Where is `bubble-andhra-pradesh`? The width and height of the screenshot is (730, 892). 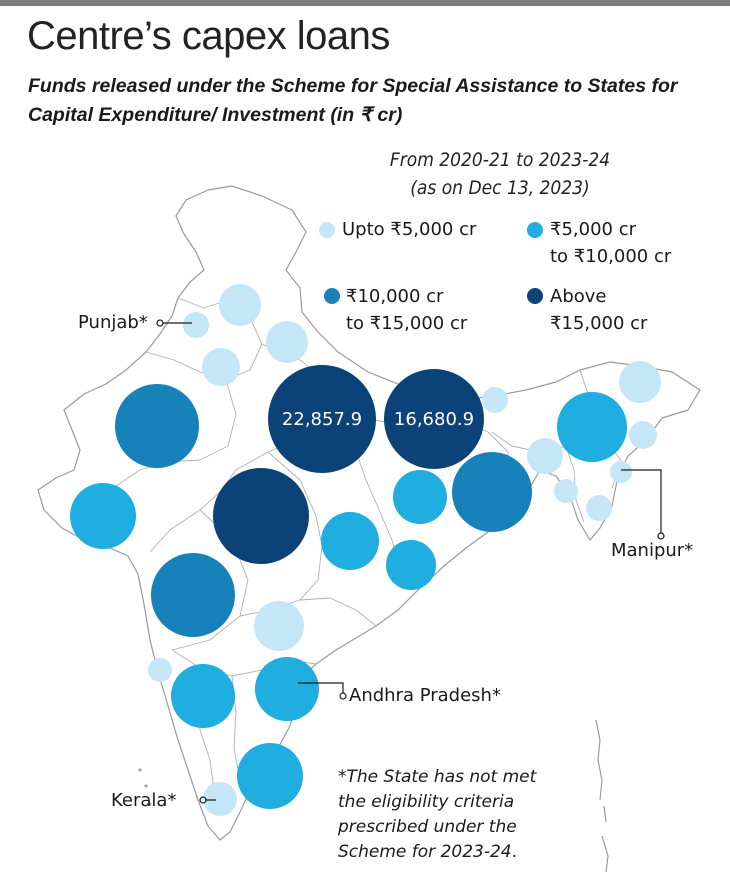
bubble-andhra-pradesh is located at coordinates (287, 689).